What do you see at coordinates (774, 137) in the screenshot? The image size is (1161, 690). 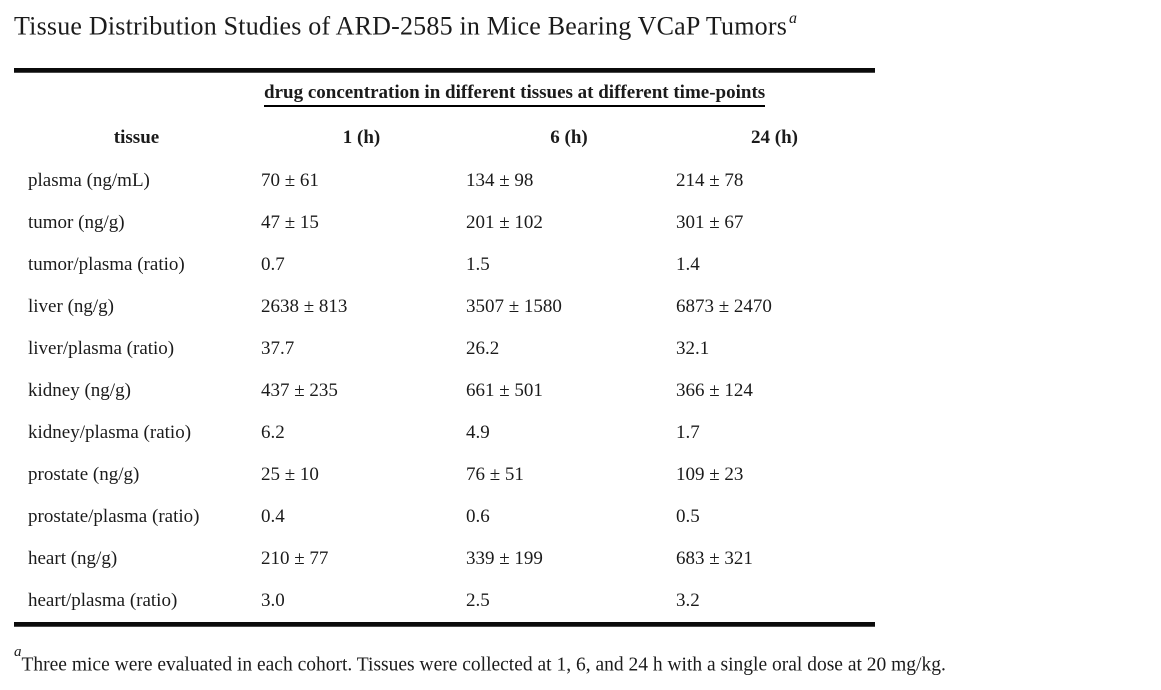 I see `column-header-24h: 24 (h)` at bounding box center [774, 137].